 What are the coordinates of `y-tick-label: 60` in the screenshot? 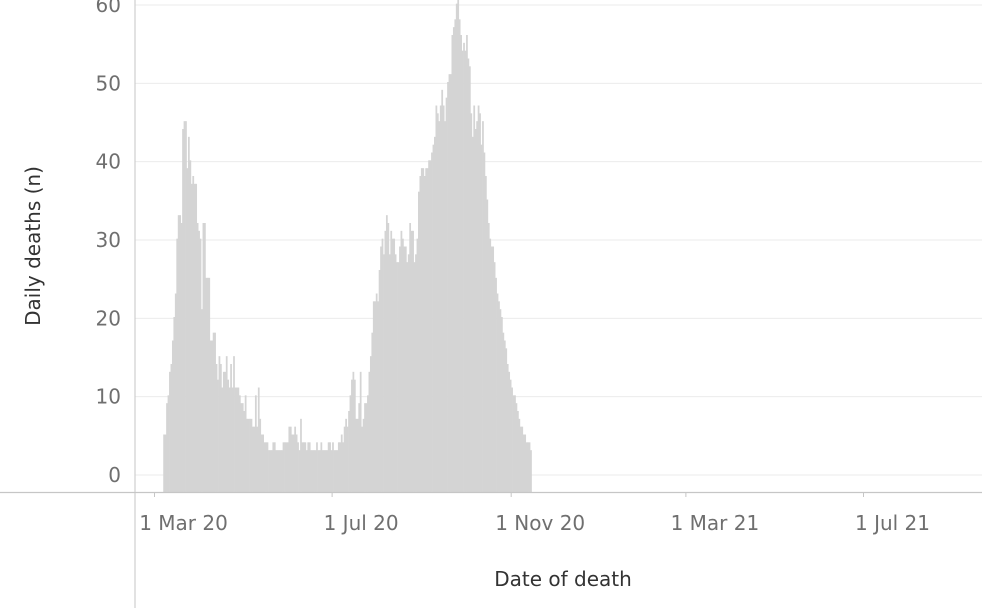 It's located at (108, 8).